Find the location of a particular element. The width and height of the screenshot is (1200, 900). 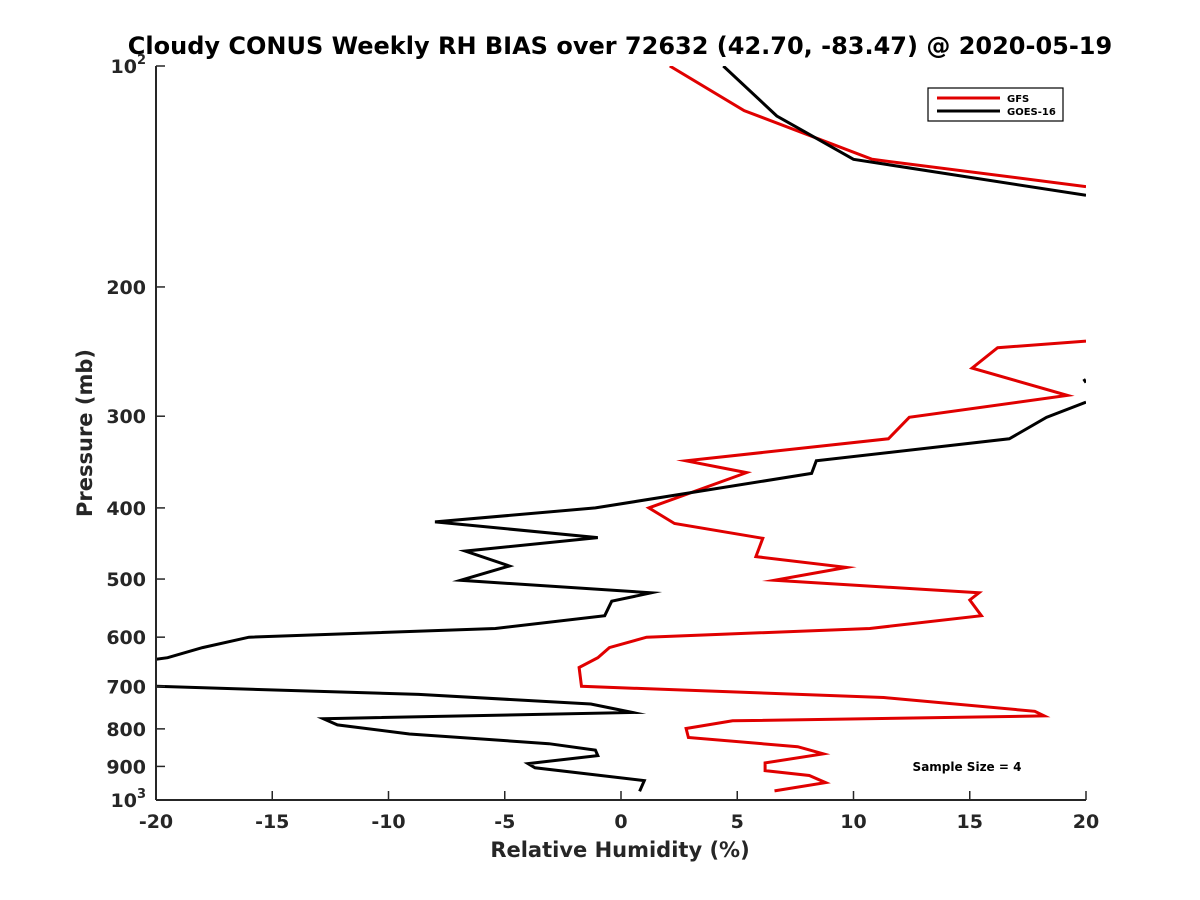

x-tick-label: 0 is located at coordinates (620, 822).